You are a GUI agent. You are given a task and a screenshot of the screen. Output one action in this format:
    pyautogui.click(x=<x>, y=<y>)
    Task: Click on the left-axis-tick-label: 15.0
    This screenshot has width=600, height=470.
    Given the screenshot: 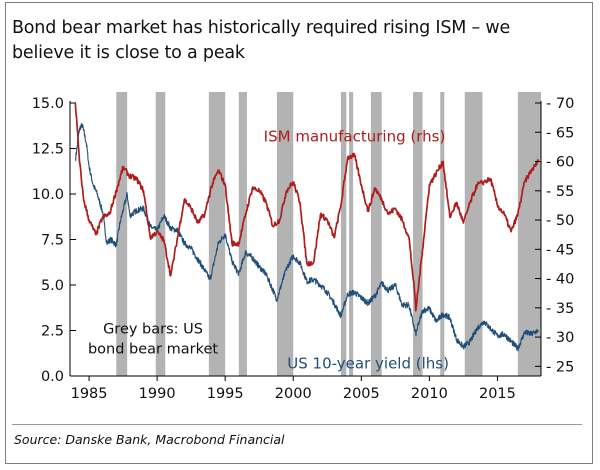 What is the action you would take?
    pyautogui.click(x=48, y=104)
    